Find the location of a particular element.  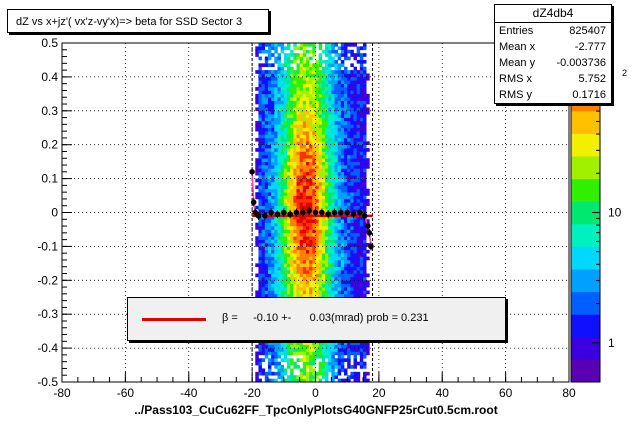

stats-value: -0.003736 is located at coordinates (581, 63).